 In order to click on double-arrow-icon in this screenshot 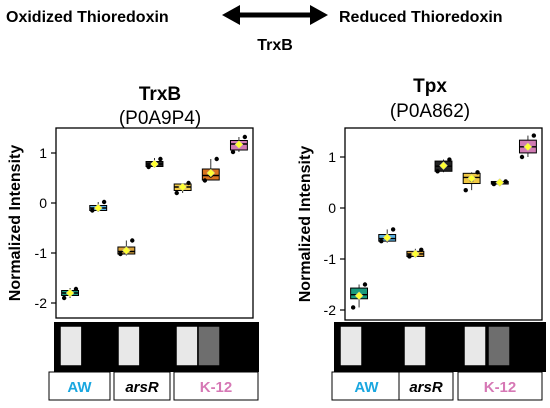, I will do `click(275, 15)`.